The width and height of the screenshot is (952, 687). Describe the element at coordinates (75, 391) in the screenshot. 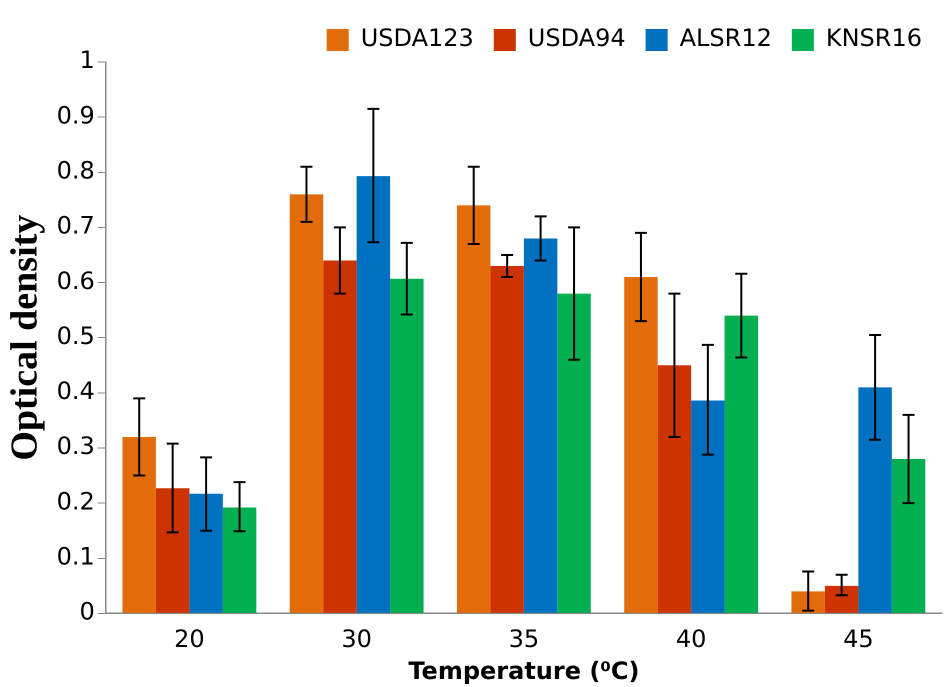

I see `y-tick-label: 0.4` at that location.